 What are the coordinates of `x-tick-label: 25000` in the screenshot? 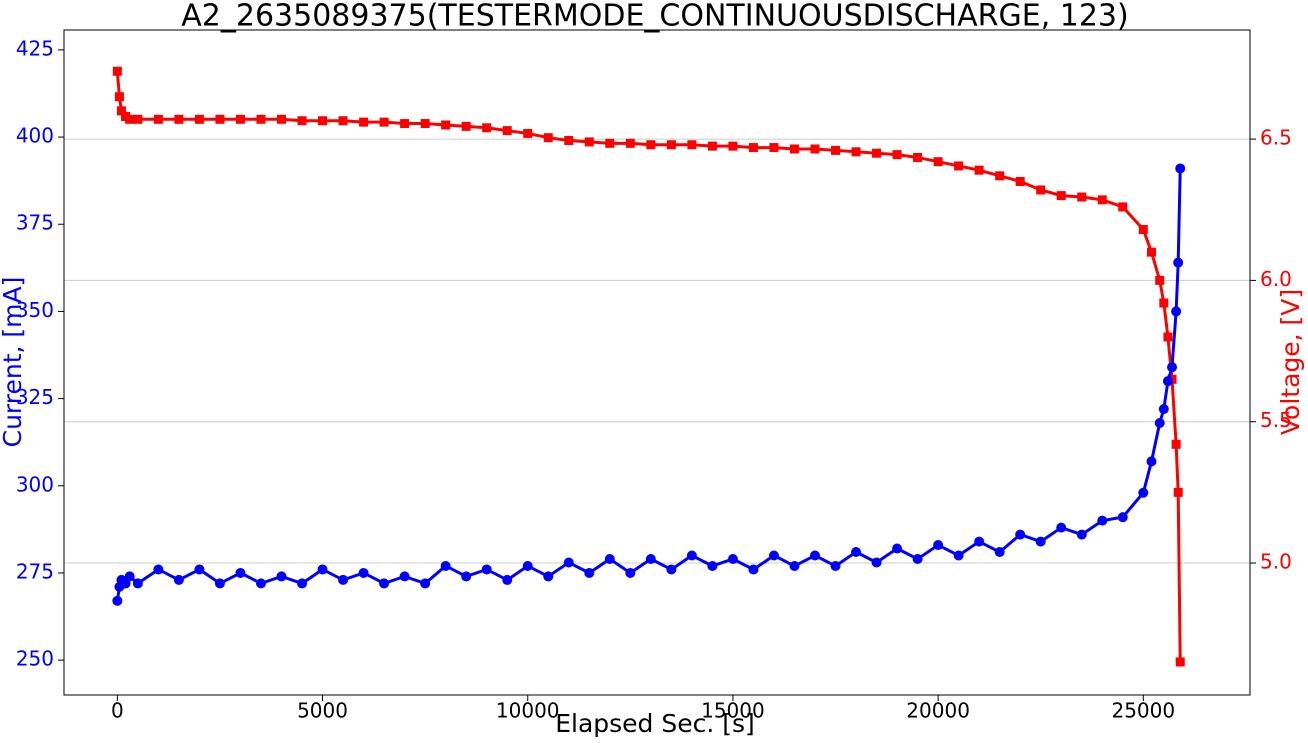 It's located at (1143, 711).